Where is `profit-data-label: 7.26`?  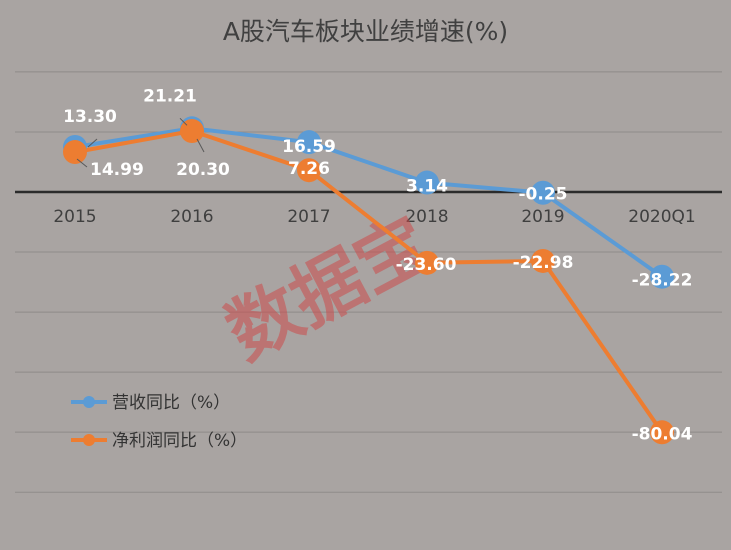
profit-data-label: 7.26 is located at coordinates (309, 169).